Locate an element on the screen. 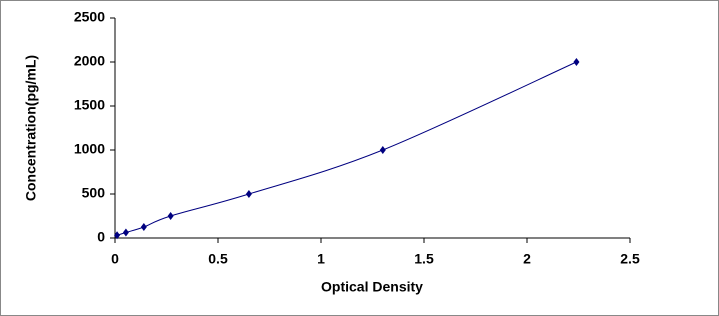 The height and width of the screenshot is (316, 719). x-tick-label: 2 is located at coordinates (527, 259).